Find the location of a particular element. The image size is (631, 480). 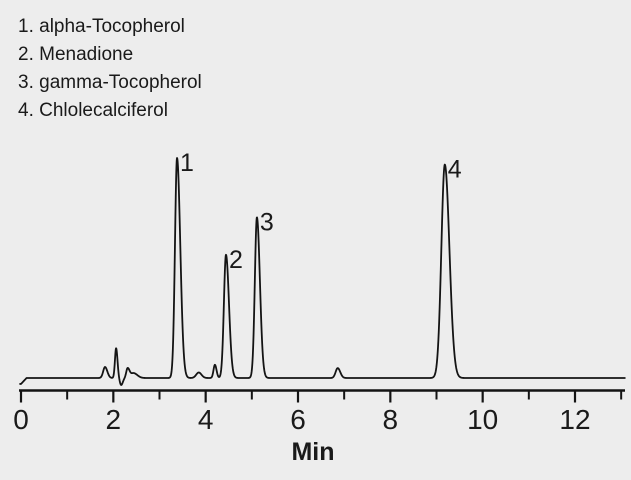

x-axis-tick-label: 4 is located at coordinates (206, 419).